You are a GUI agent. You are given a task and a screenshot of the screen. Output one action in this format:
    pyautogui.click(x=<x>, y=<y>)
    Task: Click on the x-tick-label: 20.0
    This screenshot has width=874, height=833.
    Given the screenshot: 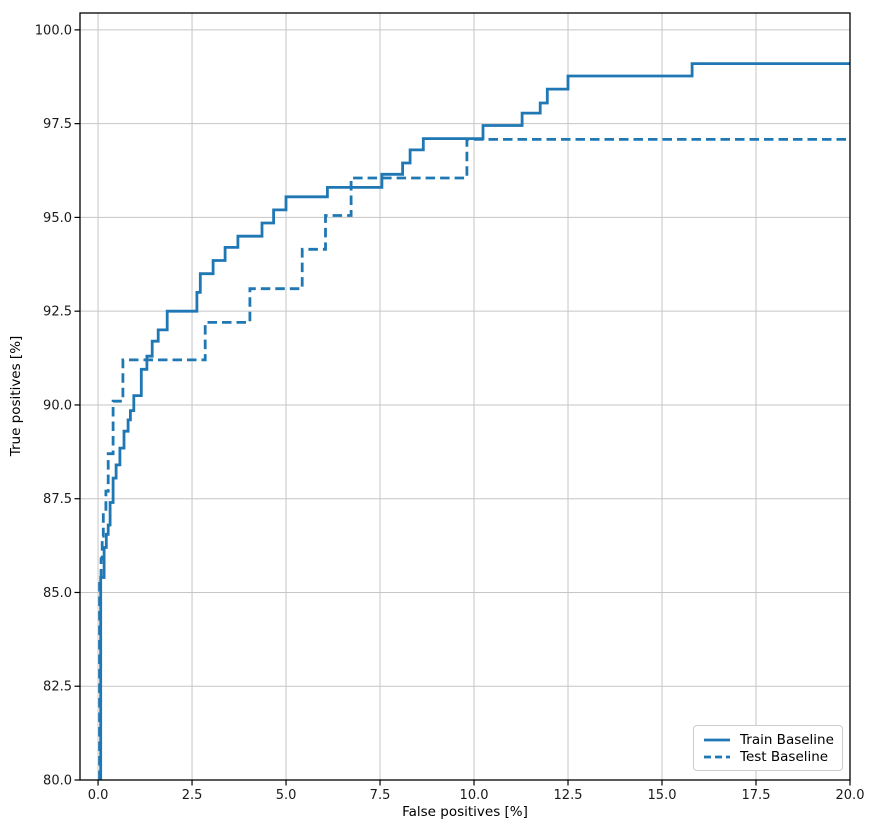 What is the action you would take?
    pyautogui.click(x=850, y=795)
    